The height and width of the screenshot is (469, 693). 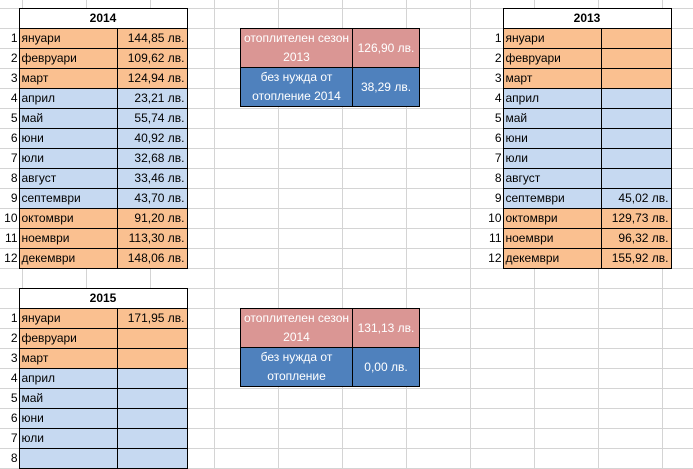 What do you see at coordinates (636, 238) in the screenshot?
I see `amount-cell: 96,32 лв.` at bounding box center [636, 238].